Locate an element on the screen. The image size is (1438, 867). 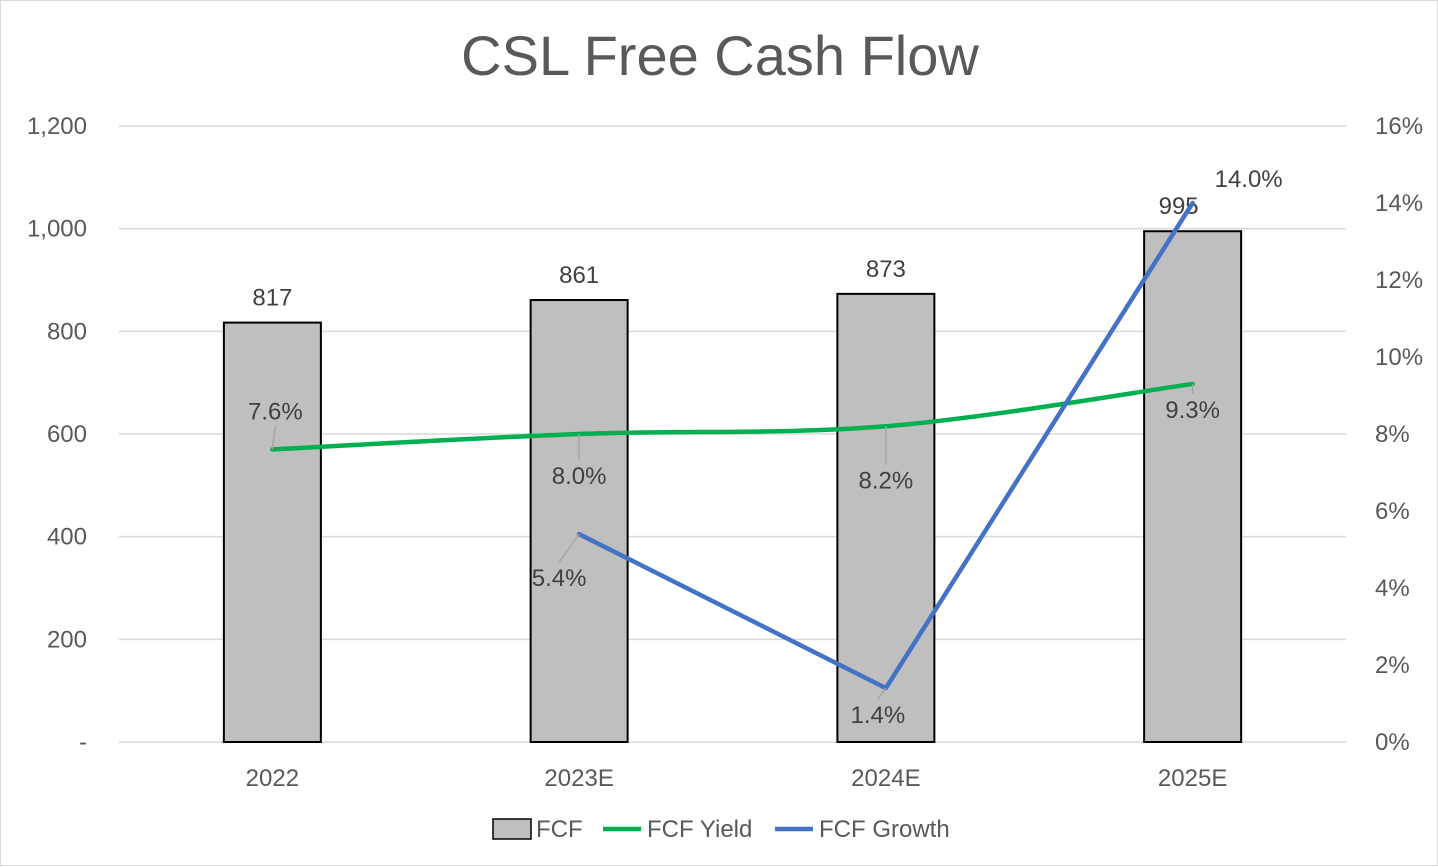
bar-data-label: 861 is located at coordinates (579, 275).